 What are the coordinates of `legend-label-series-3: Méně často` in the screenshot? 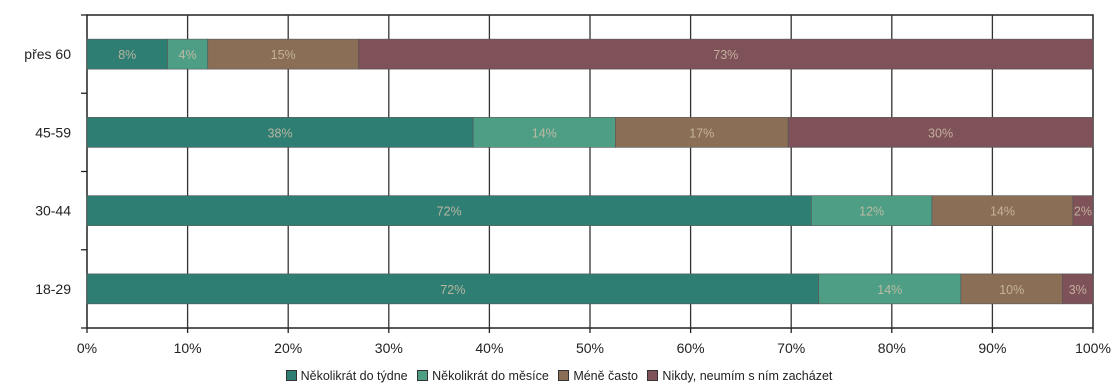 It's located at (605, 376).